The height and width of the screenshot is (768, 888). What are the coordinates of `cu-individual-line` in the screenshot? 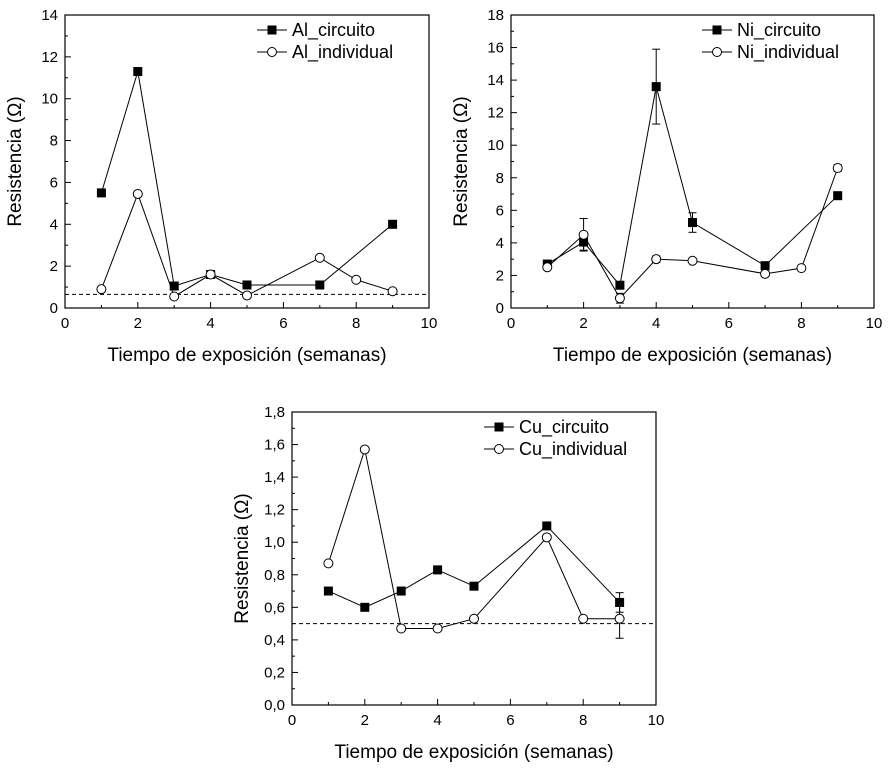 It's located at (473, 538).